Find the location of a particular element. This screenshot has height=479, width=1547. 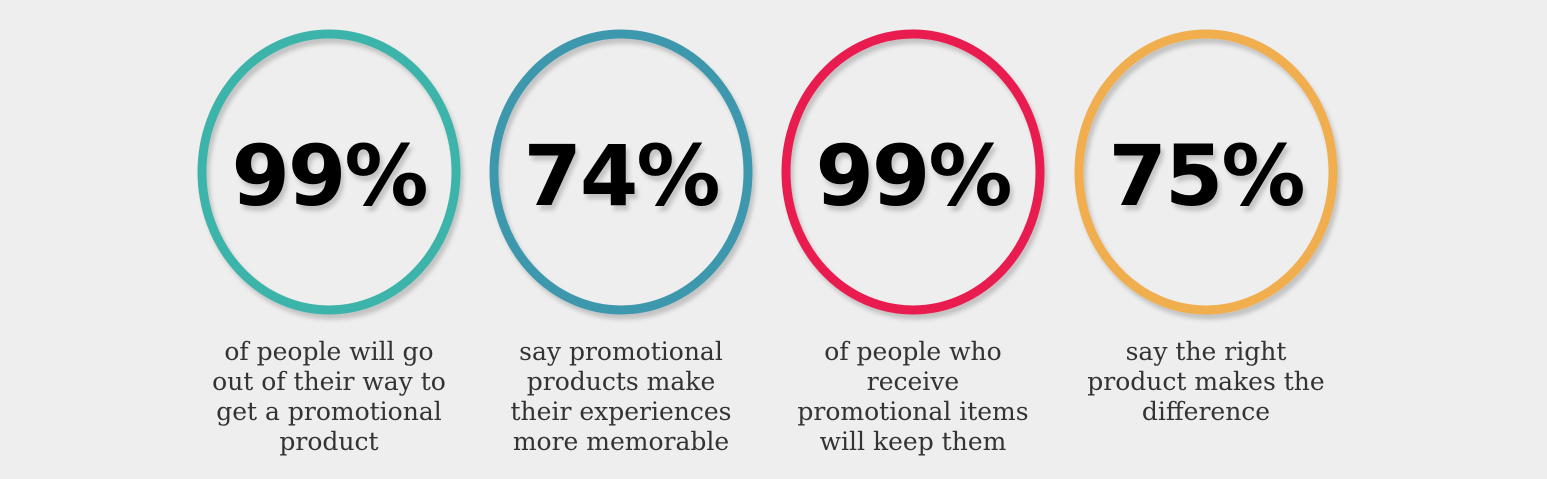

stat-caption: products make is located at coordinates (621, 381).